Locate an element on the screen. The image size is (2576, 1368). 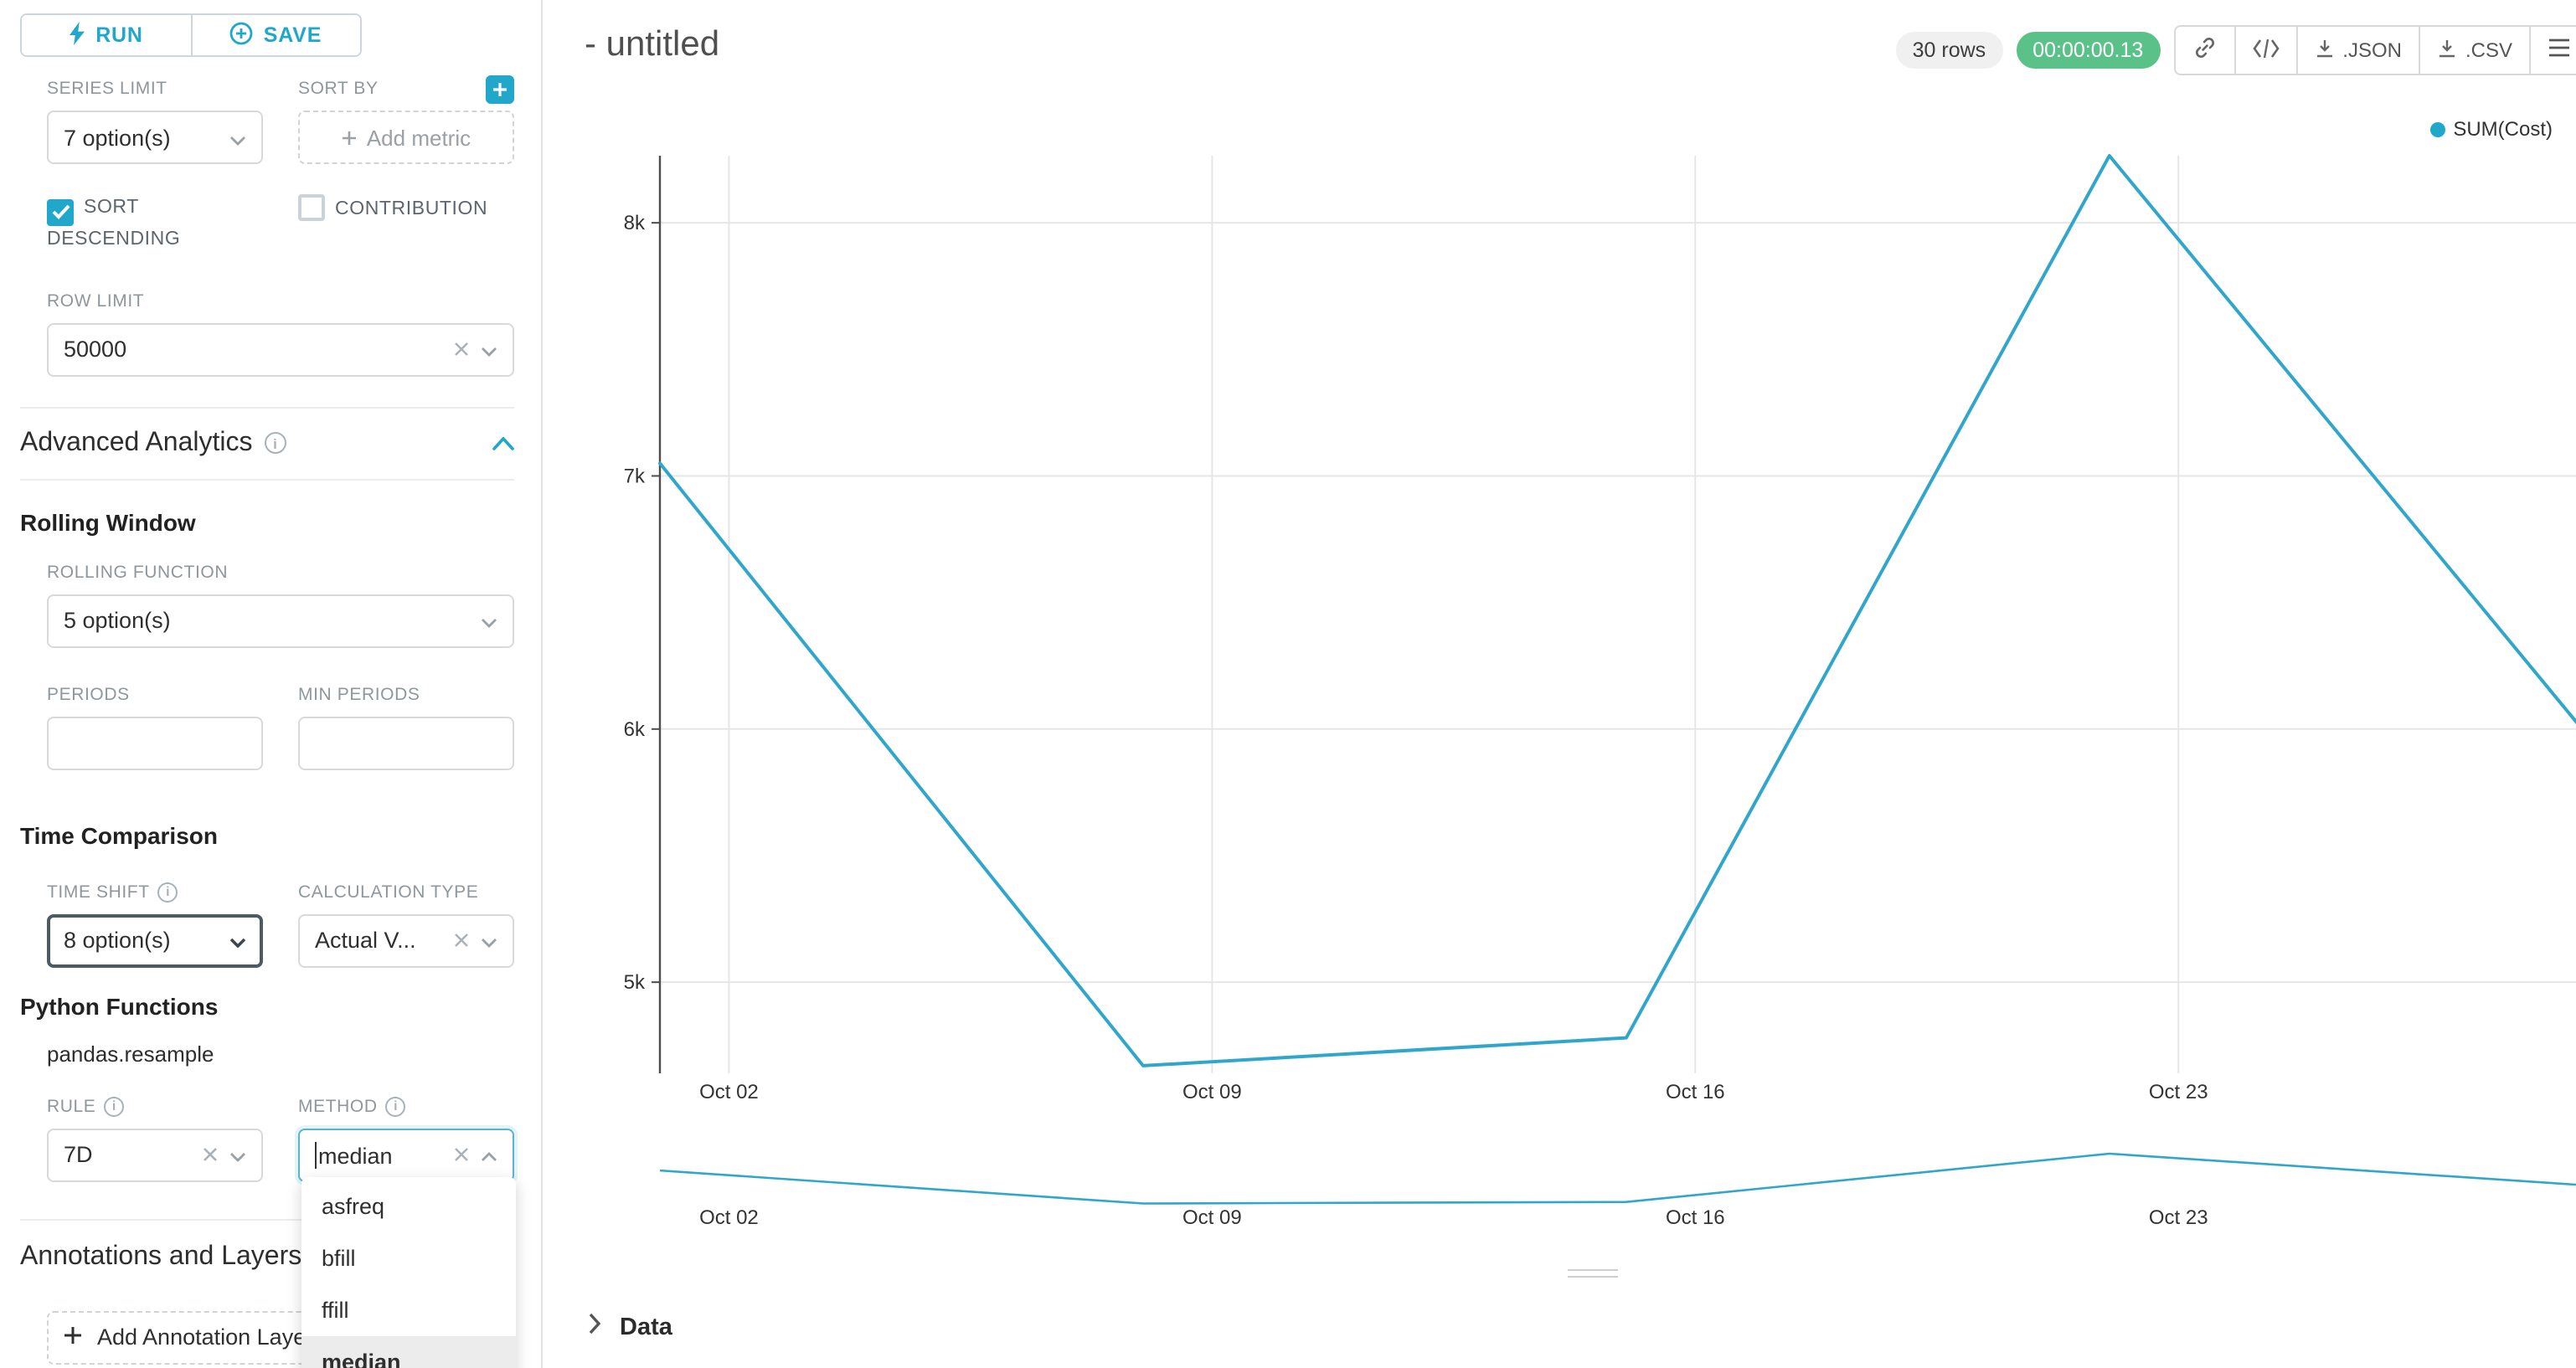
method-select: median is located at coordinates (406, 1154).